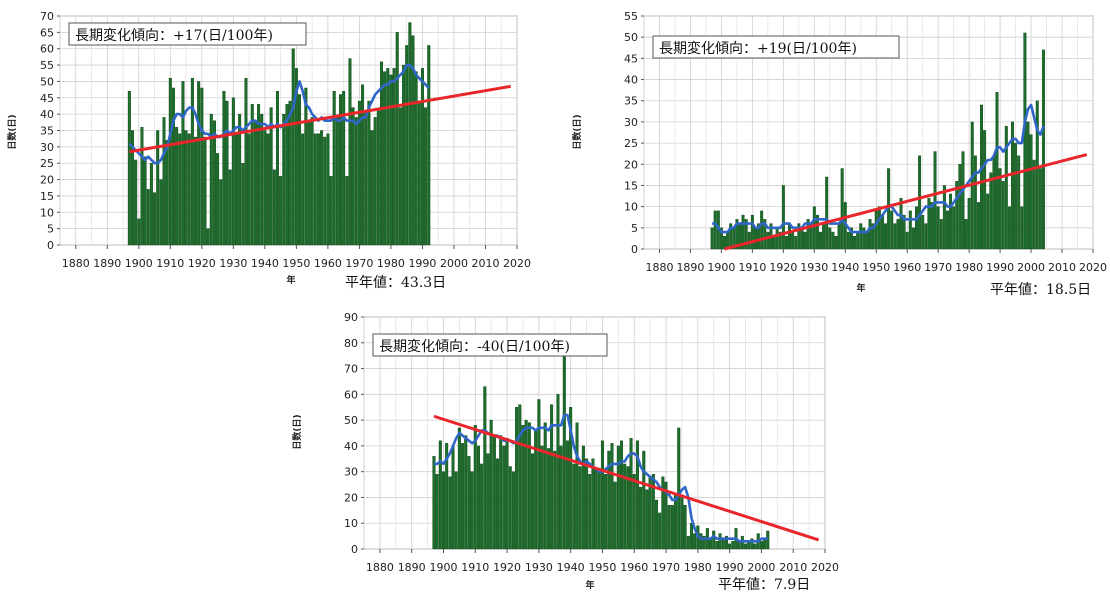 This screenshot has width=1110, height=593. Describe the element at coordinates (907, 267) in the screenshot. I see `x-tick-label: 1960` at that location.